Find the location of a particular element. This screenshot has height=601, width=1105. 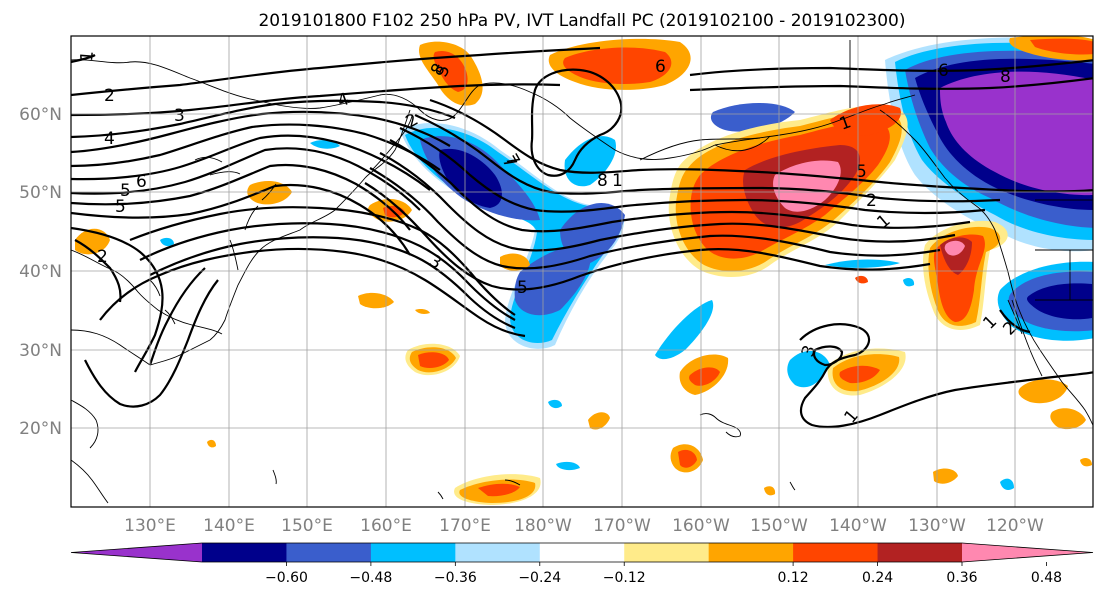

lon-label: 120°W is located at coordinates (1015, 526).